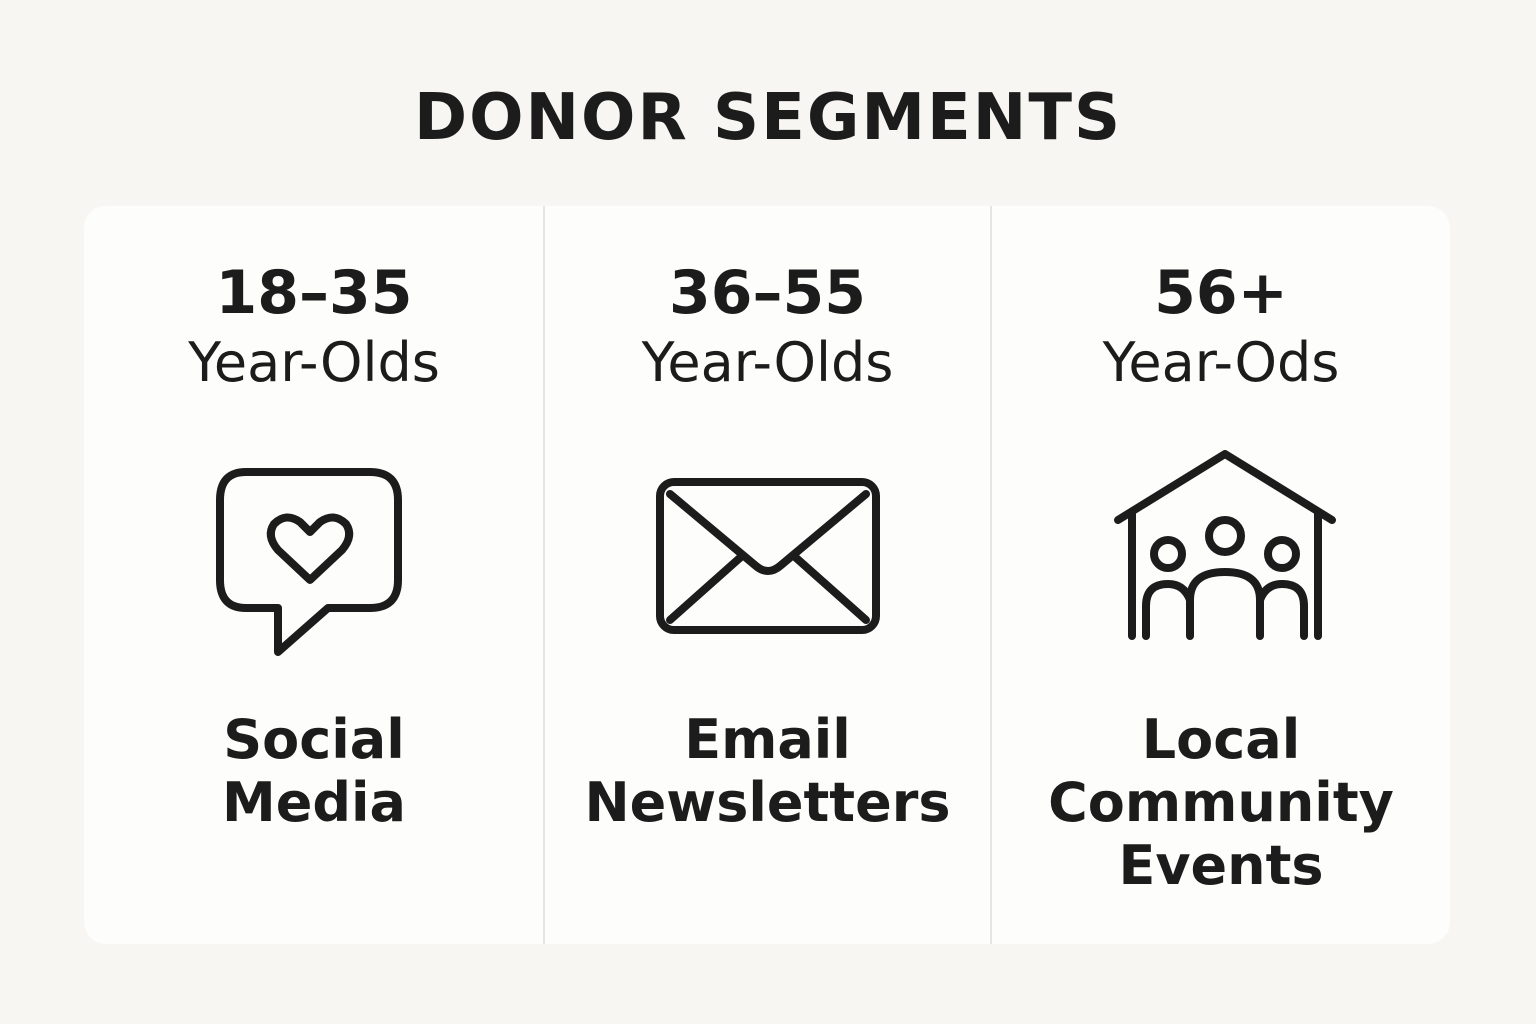  Describe the element at coordinates (768, 556) in the screenshot. I see `envelope-icon` at that location.